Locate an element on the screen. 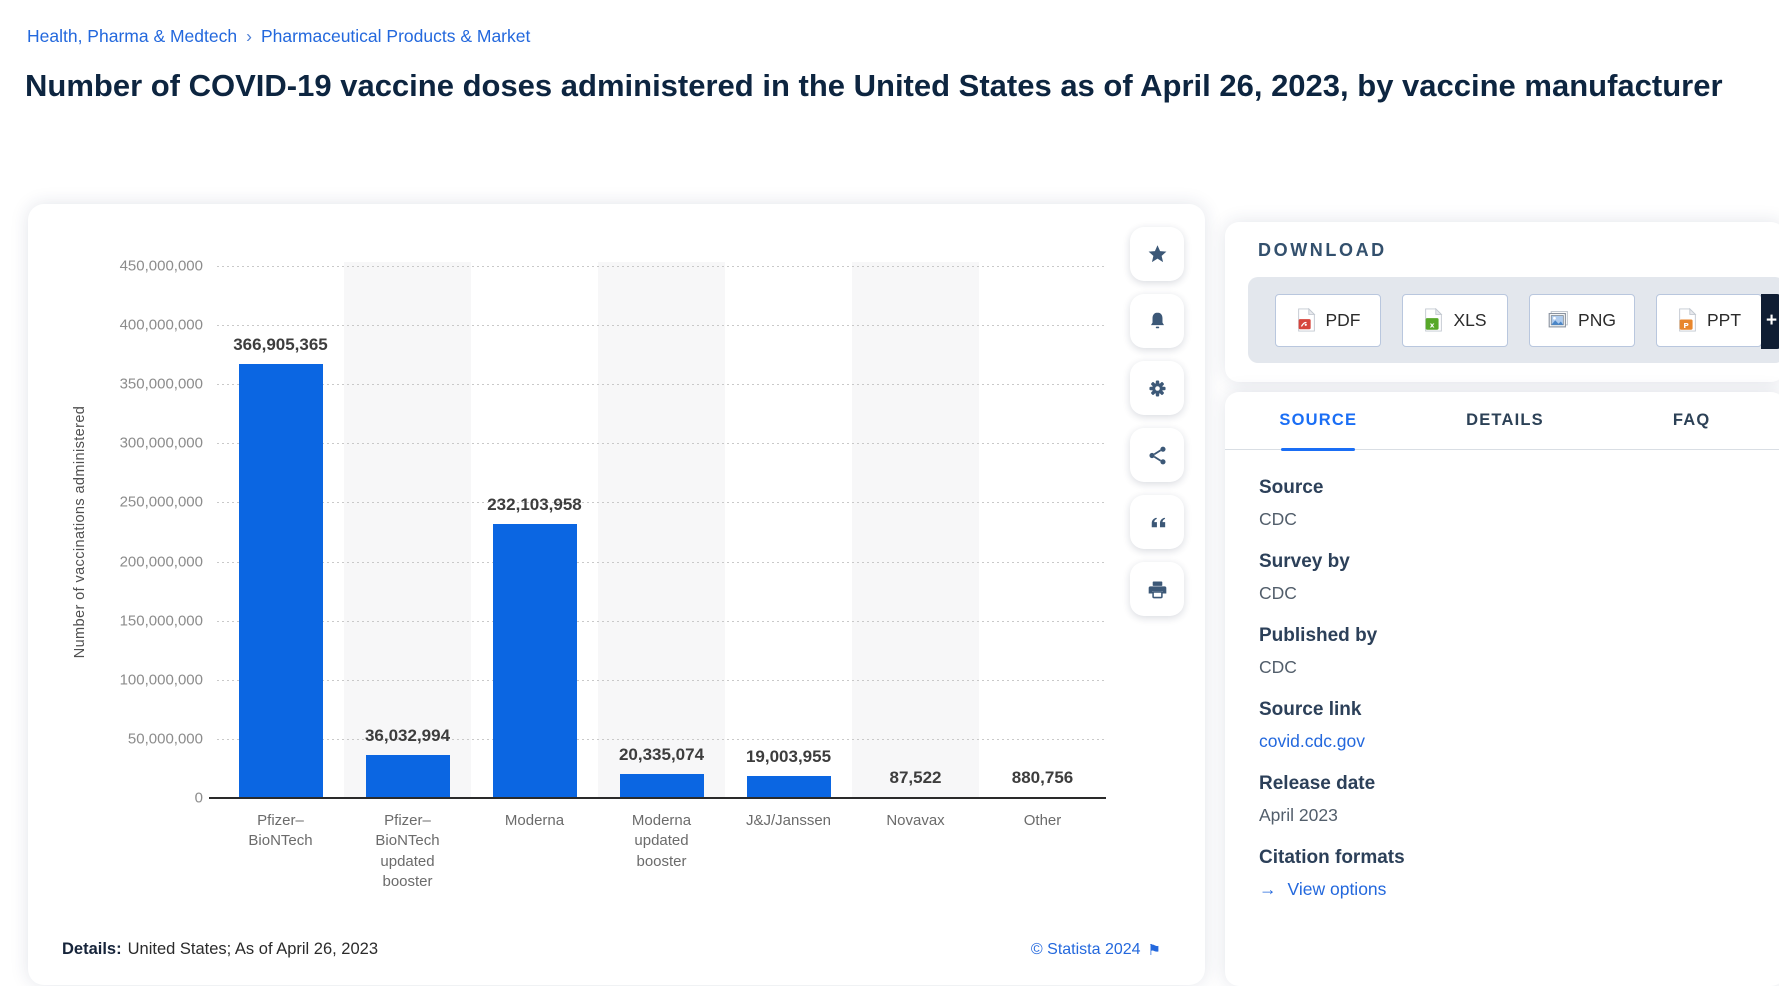 The width and height of the screenshot is (1779, 986). download-png-button: PNG is located at coordinates (1582, 320).